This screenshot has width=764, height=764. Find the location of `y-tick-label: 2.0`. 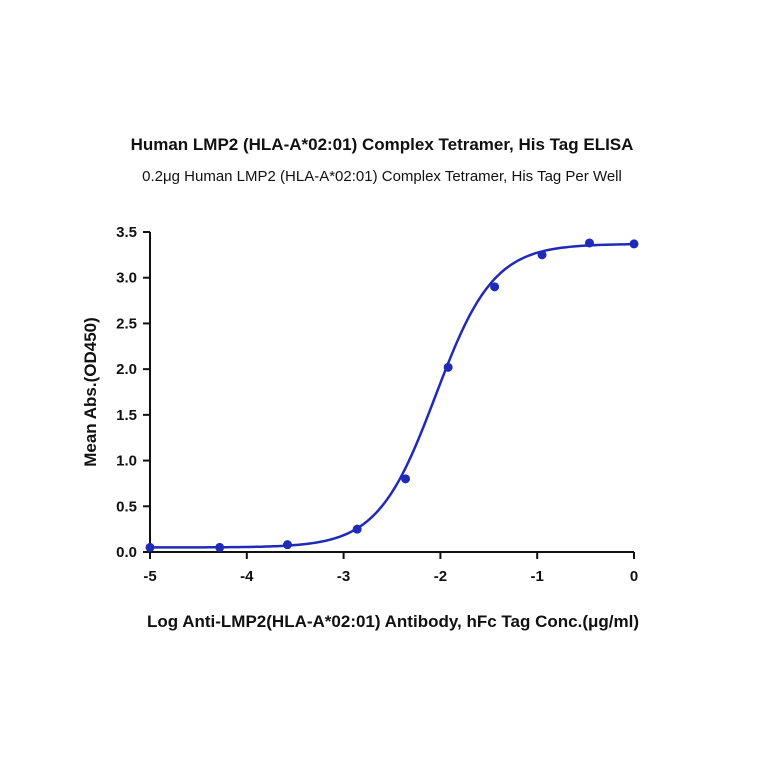

y-tick-label: 2.0 is located at coordinates (126, 369).